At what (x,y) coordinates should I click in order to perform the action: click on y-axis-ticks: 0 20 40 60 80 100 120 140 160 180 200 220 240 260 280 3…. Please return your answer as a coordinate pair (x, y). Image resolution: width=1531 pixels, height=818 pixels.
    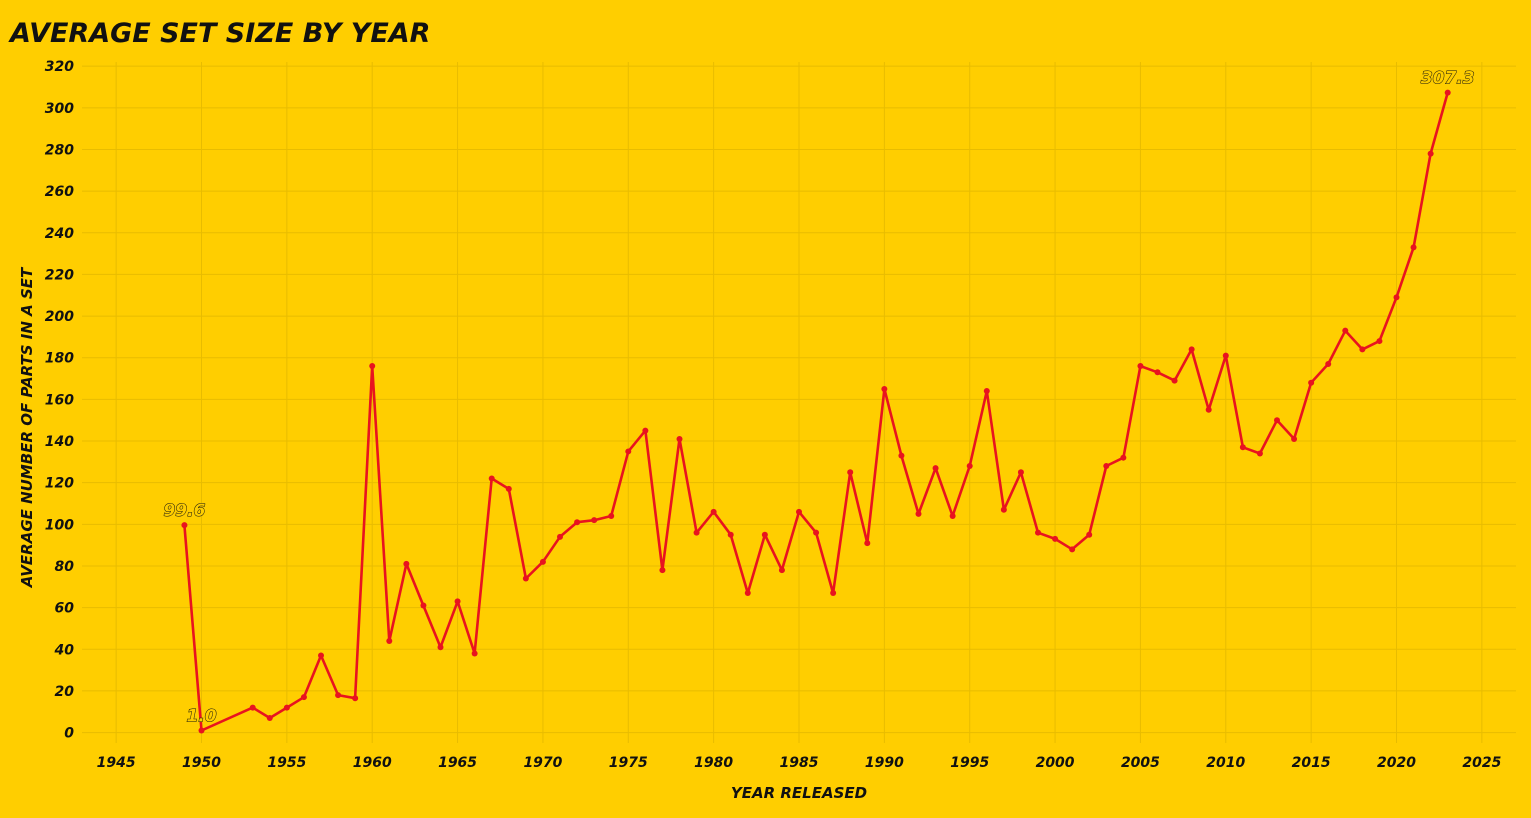
    Looking at the image, I should click on (59, 400).